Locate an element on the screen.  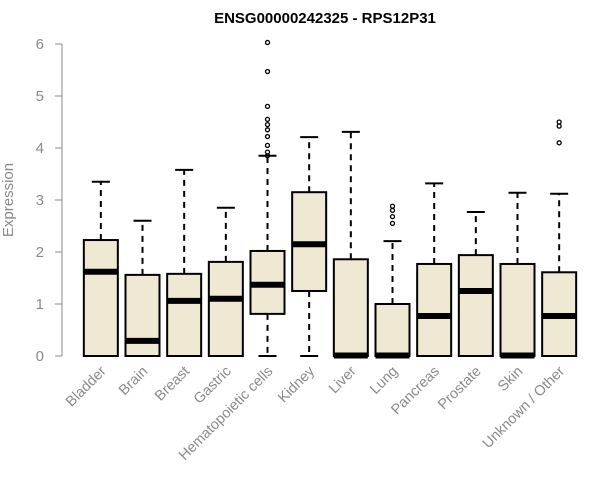
box-group-gastric is located at coordinates (225, 282).